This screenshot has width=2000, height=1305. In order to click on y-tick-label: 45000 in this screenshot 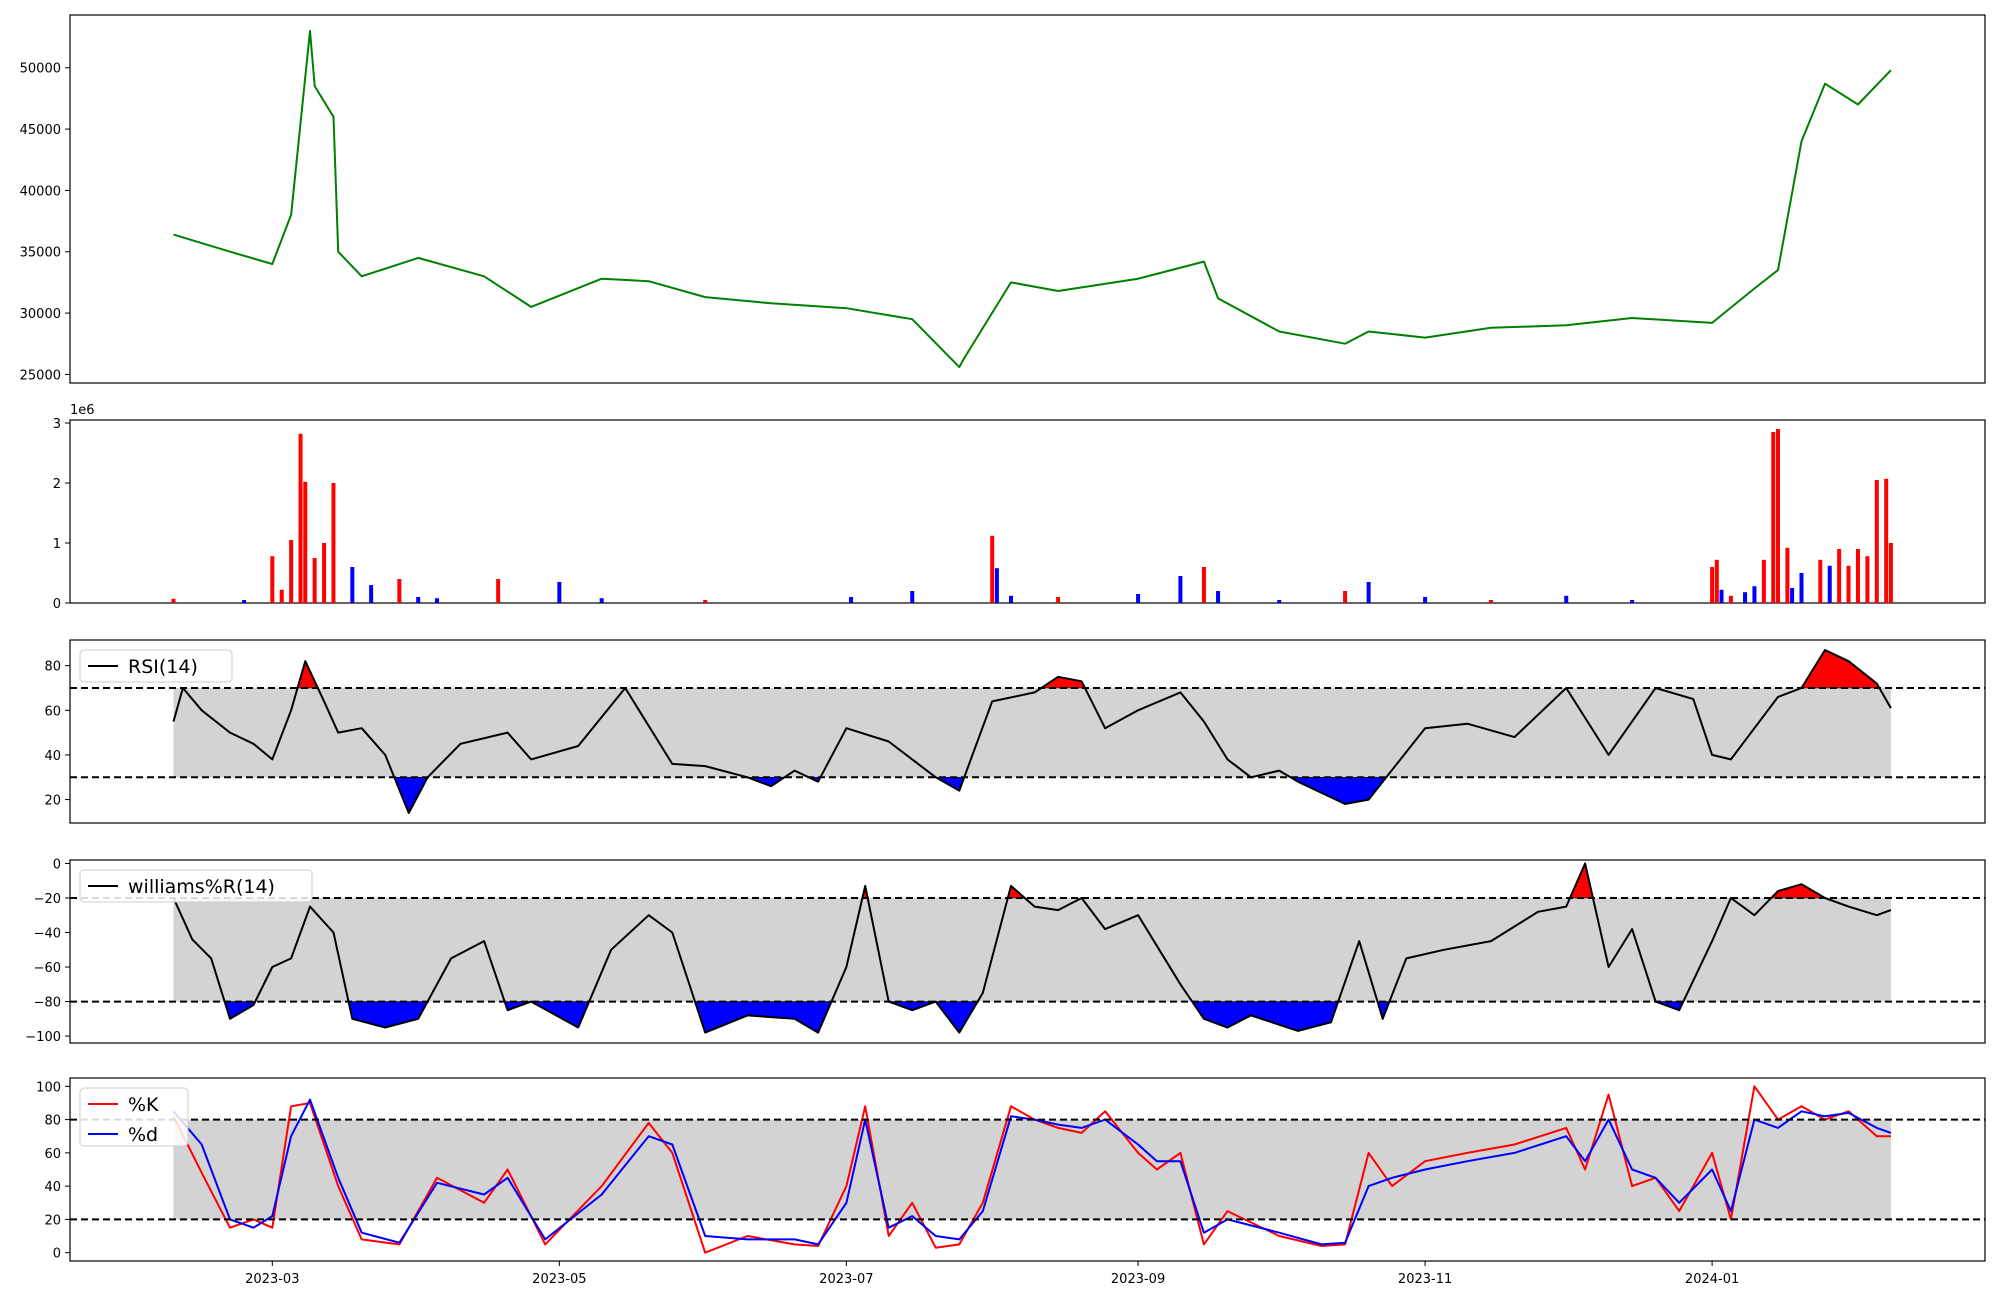, I will do `click(40, 130)`.